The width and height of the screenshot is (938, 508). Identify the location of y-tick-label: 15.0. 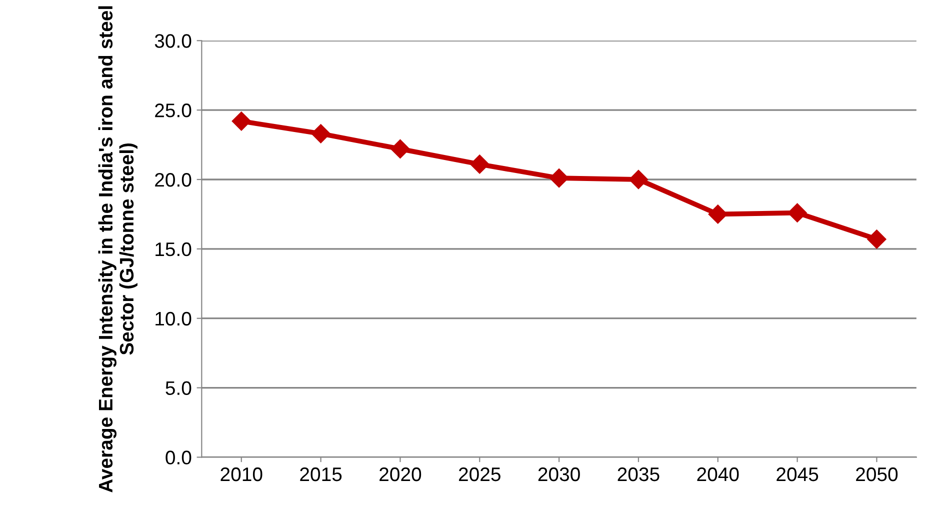
(174, 249).